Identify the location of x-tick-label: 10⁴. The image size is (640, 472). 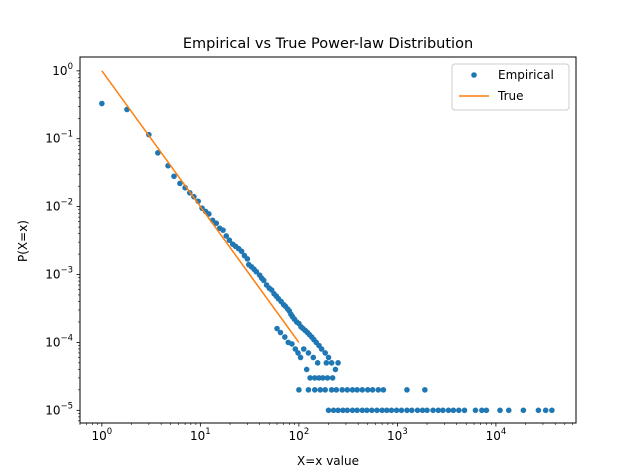
(496, 435).